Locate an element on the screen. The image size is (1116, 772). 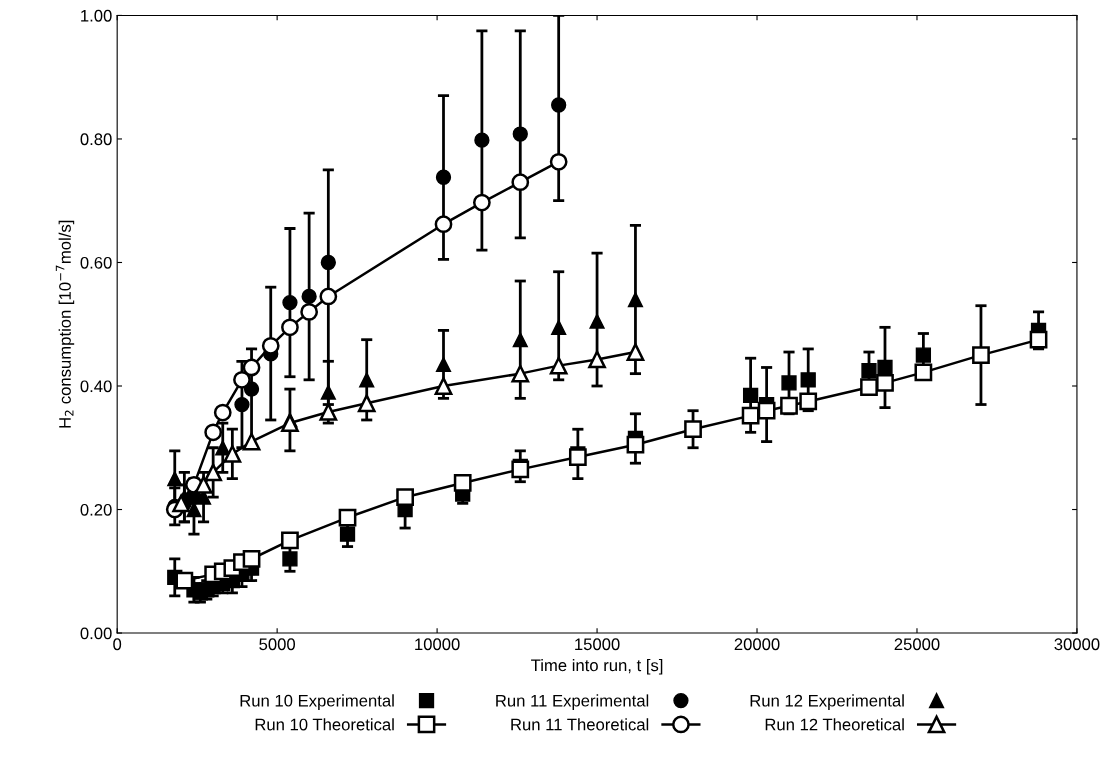
x-tick-label: 10000 is located at coordinates (437, 644).